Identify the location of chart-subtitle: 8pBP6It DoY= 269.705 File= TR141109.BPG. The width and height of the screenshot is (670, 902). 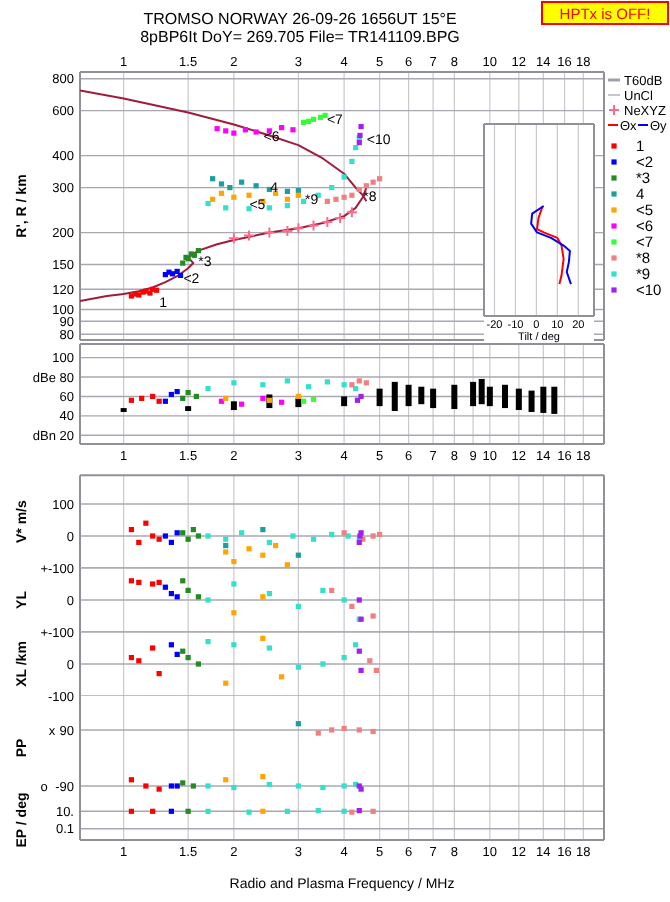
(300, 37).